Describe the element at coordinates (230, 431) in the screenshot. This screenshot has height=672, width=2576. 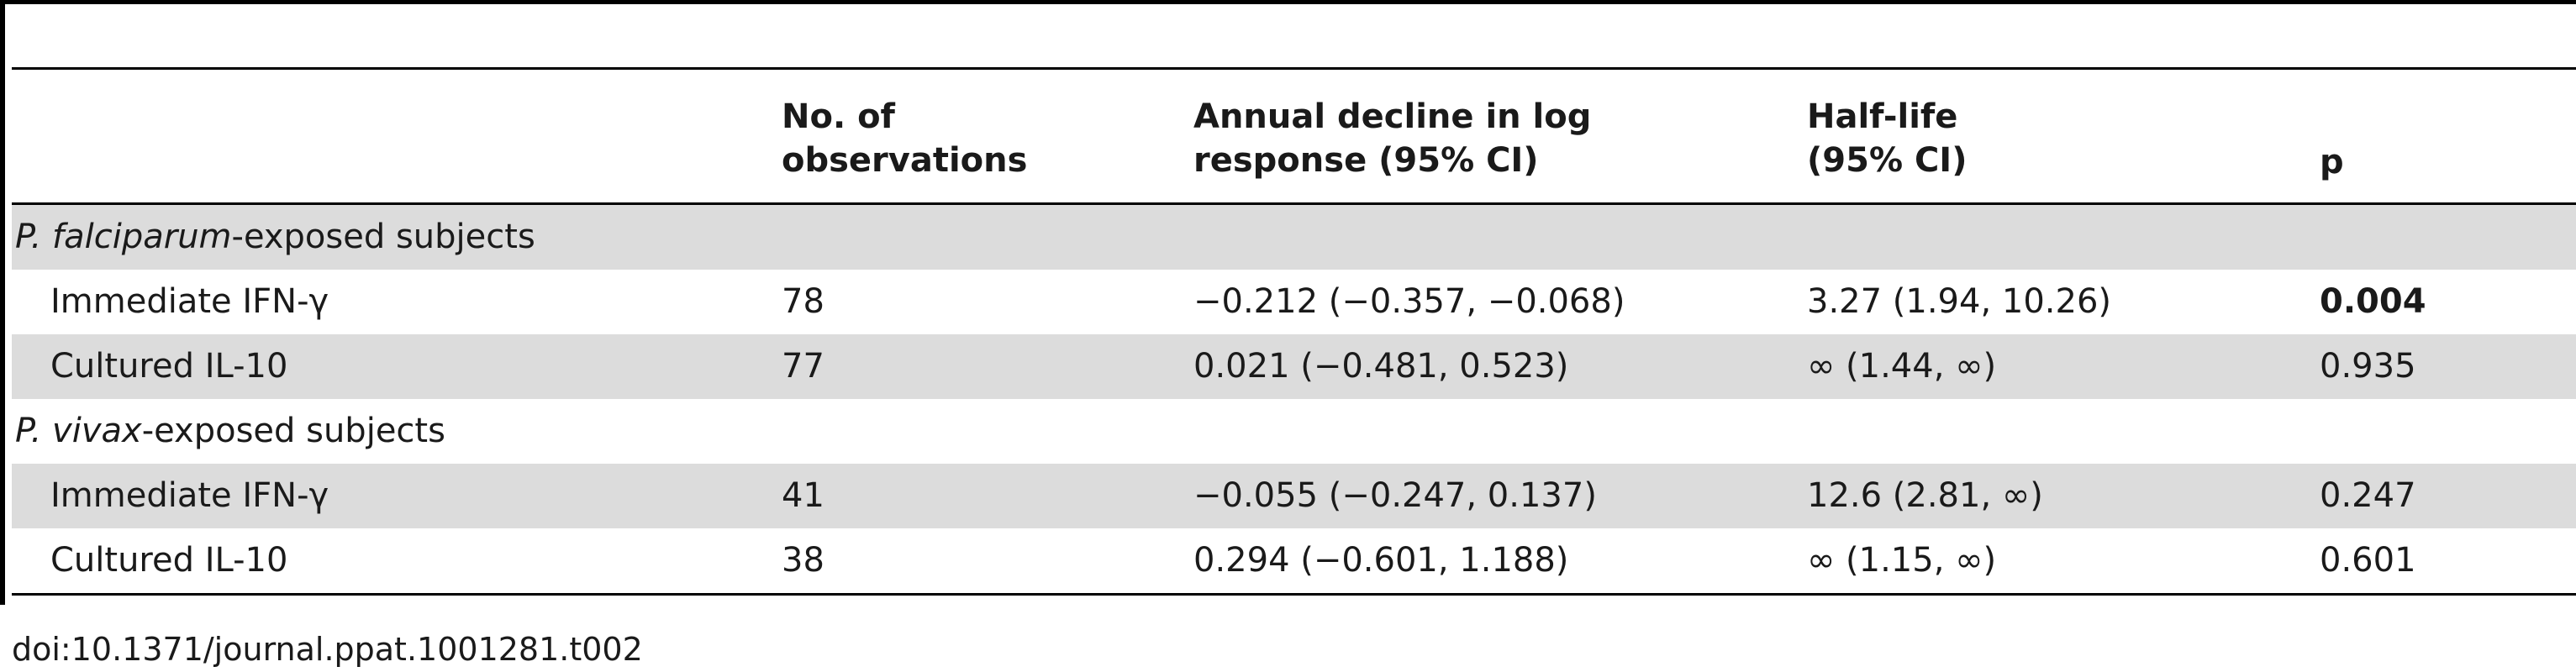
I see `group-label: P. vivax-exposed subjects` at that location.